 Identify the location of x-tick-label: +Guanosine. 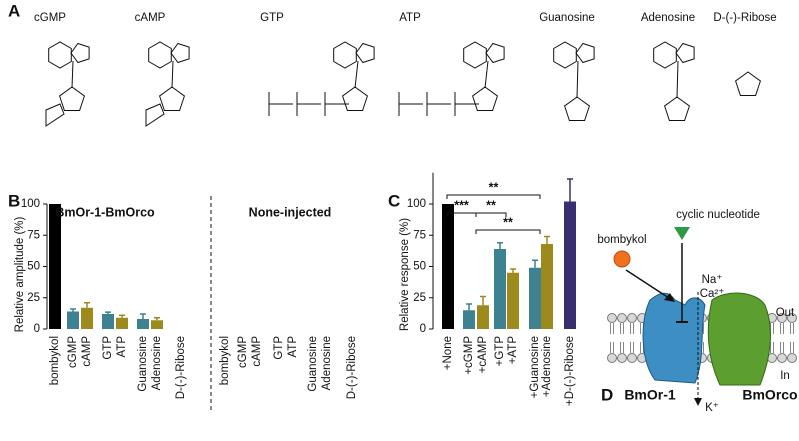
(535, 367).